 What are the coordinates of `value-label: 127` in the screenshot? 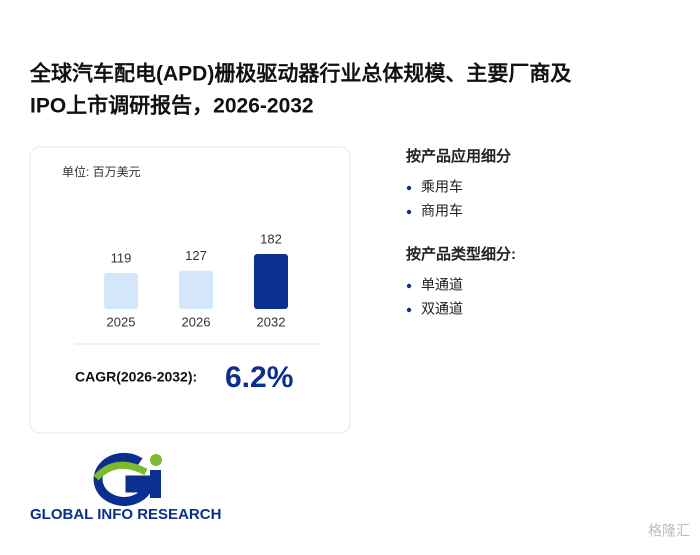 It's located at (196, 255).